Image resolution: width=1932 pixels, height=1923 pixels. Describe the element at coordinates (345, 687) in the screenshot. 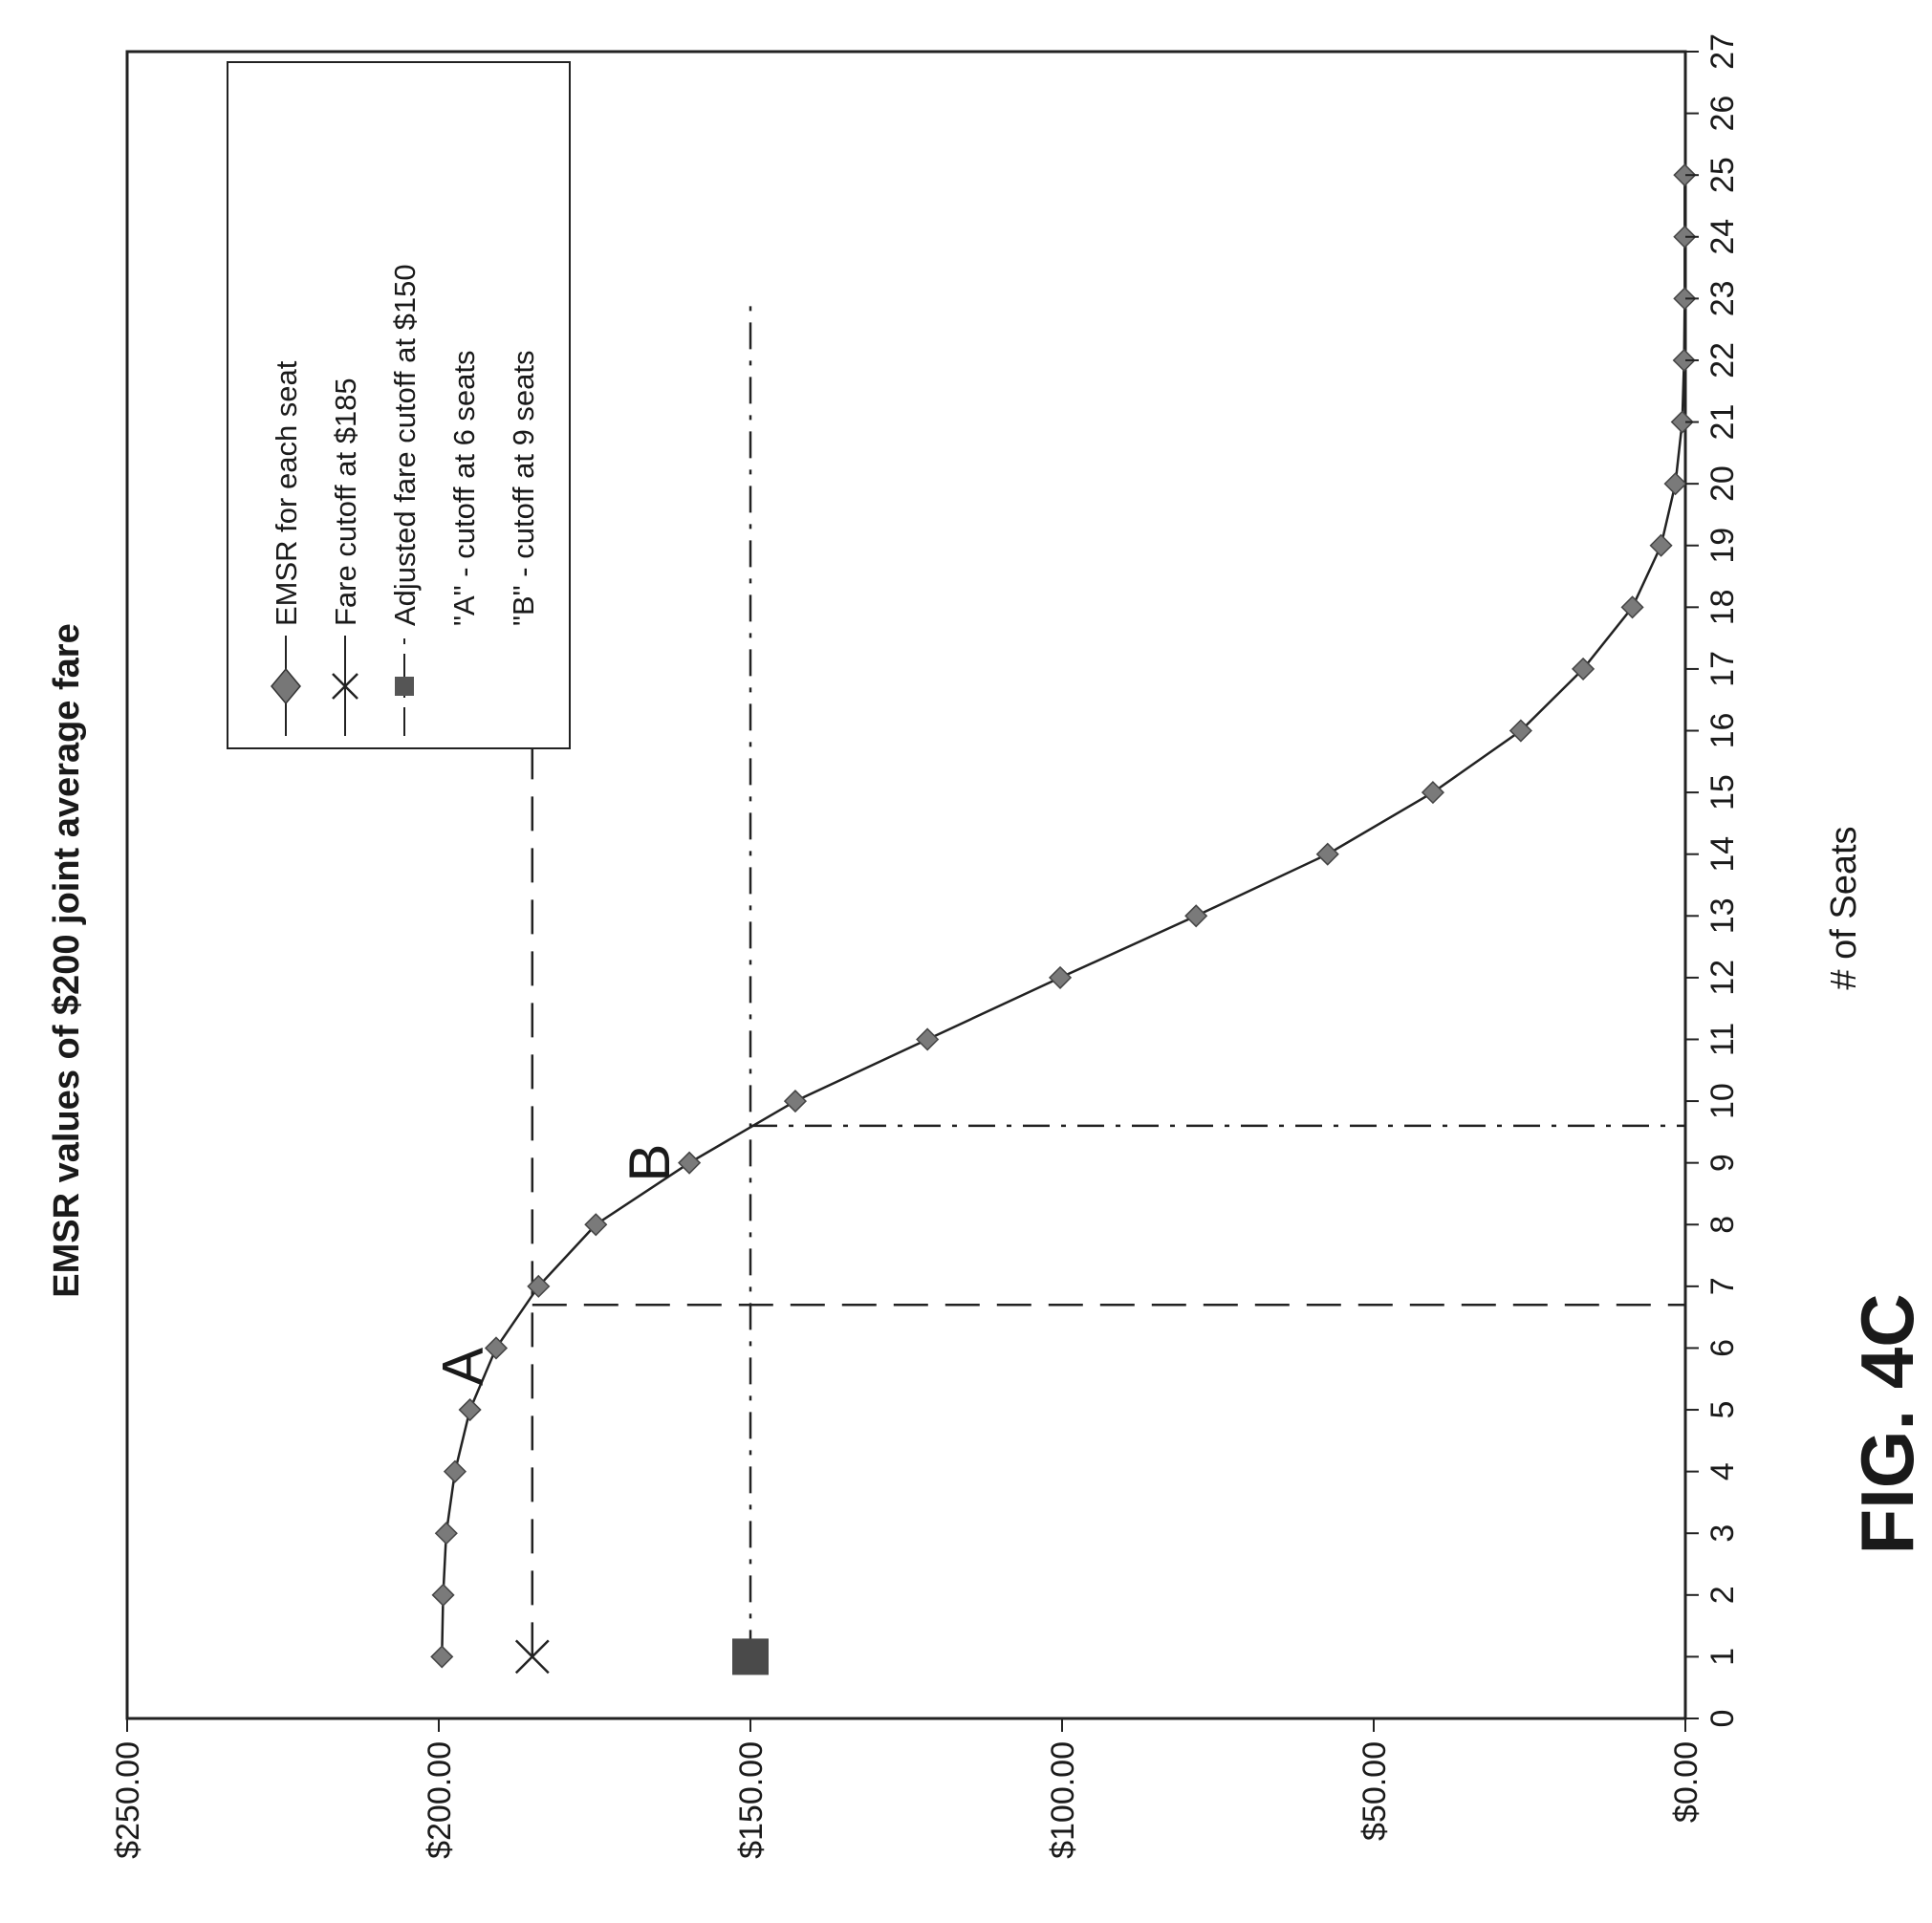

I see `x-marker-icon` at that location.